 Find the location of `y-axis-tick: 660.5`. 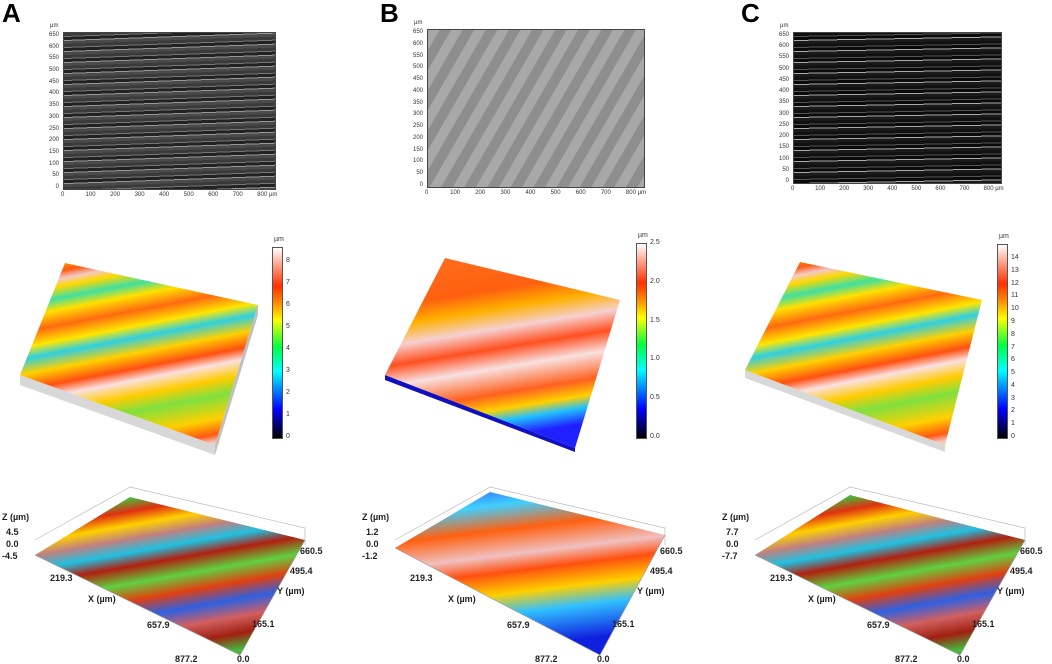

y-axis-tick: 660.5 is located at coordinates (1031, 551).